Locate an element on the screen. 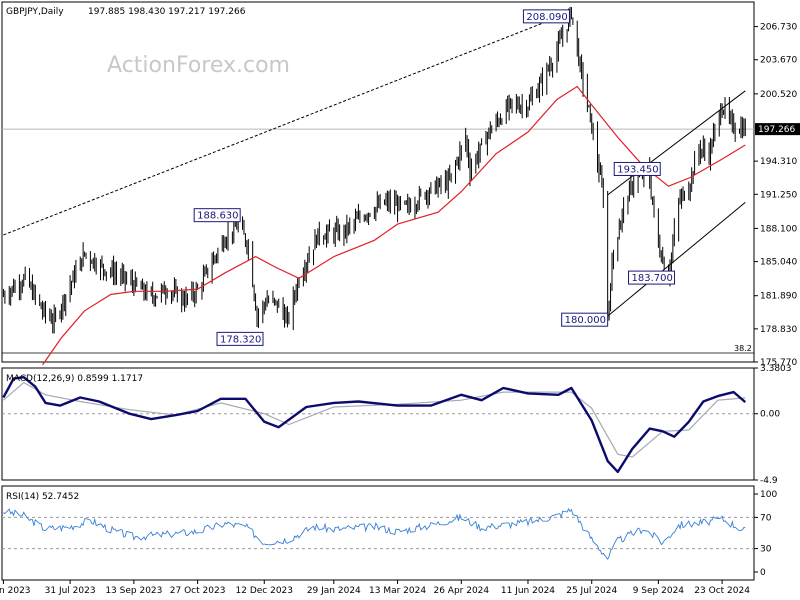  rsi-pane: 100 70 30 0 is located at coordinates (389, 534).